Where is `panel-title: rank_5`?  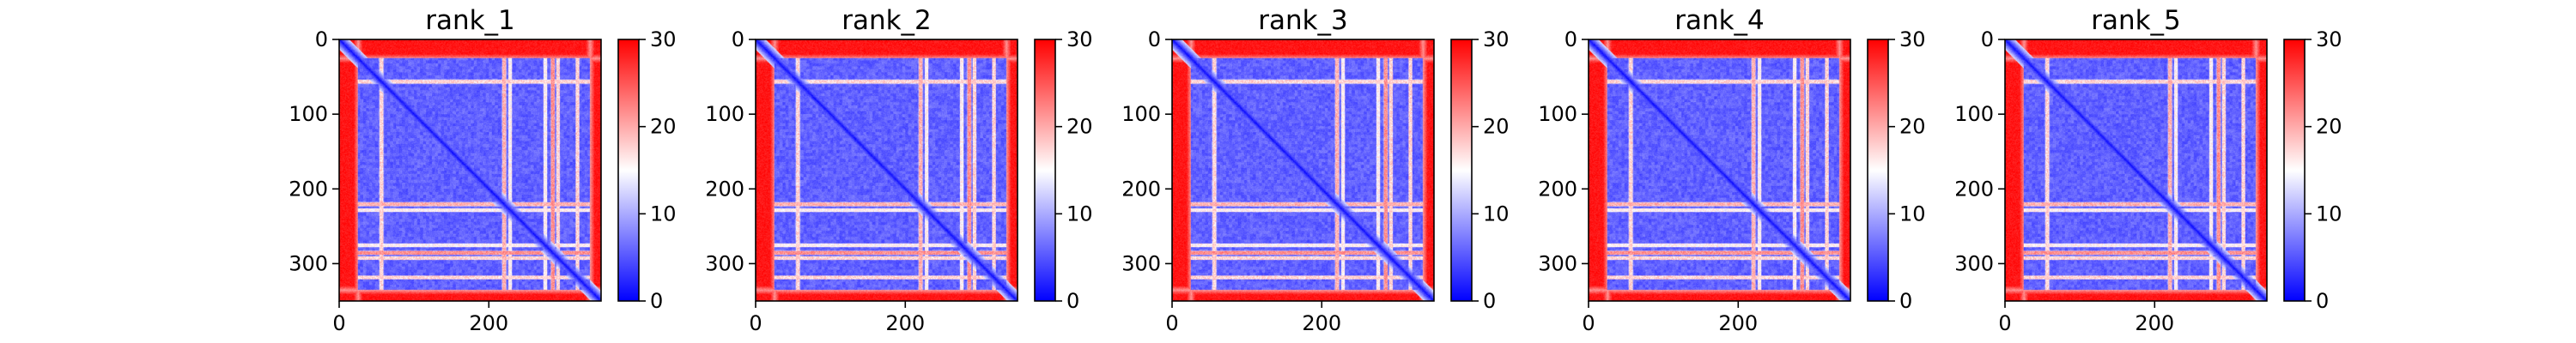 panel-title: rank_5 is located at coordinates (2136, 20).